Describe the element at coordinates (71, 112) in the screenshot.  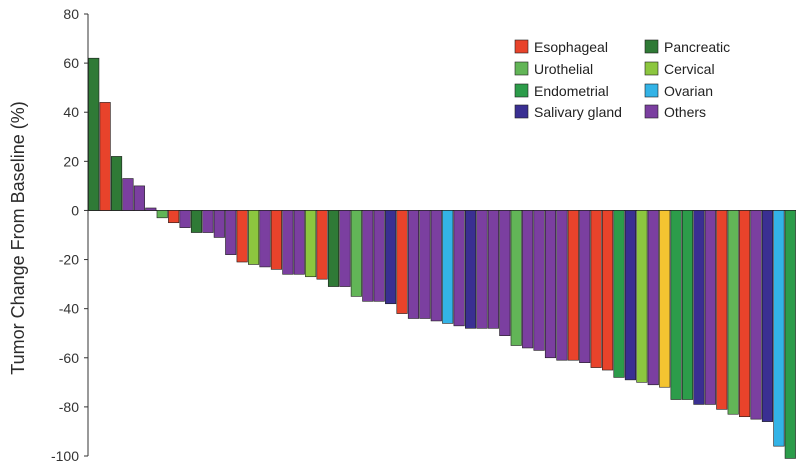
I see `y-tick-label: 40` at that location.